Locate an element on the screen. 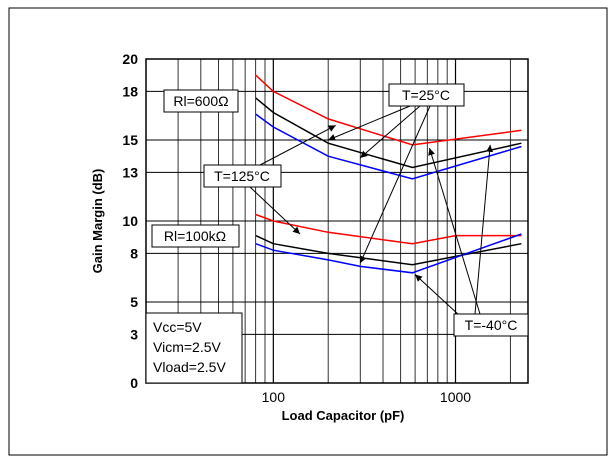 This screenshot has width=615, height=464. annotation-t25-box is located at coordinates (426, 95).